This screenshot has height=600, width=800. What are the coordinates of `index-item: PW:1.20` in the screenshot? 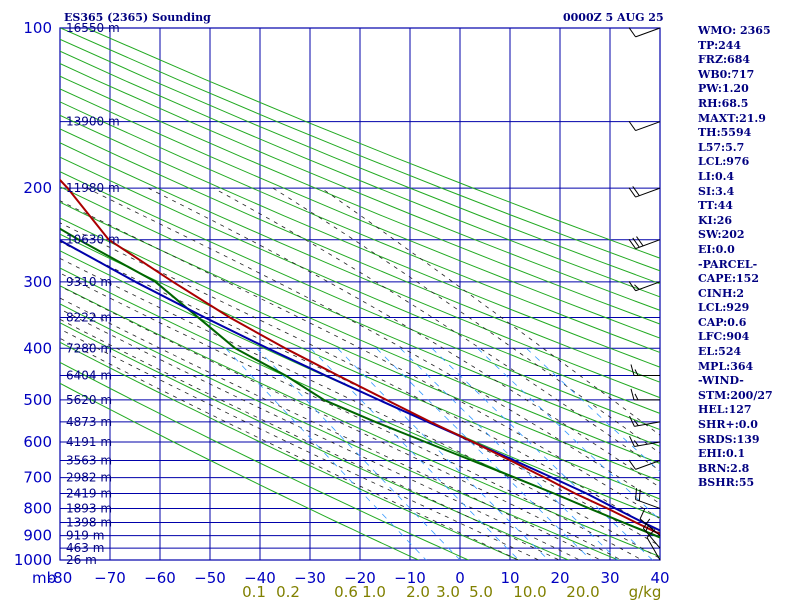 It's located at (723, 89).